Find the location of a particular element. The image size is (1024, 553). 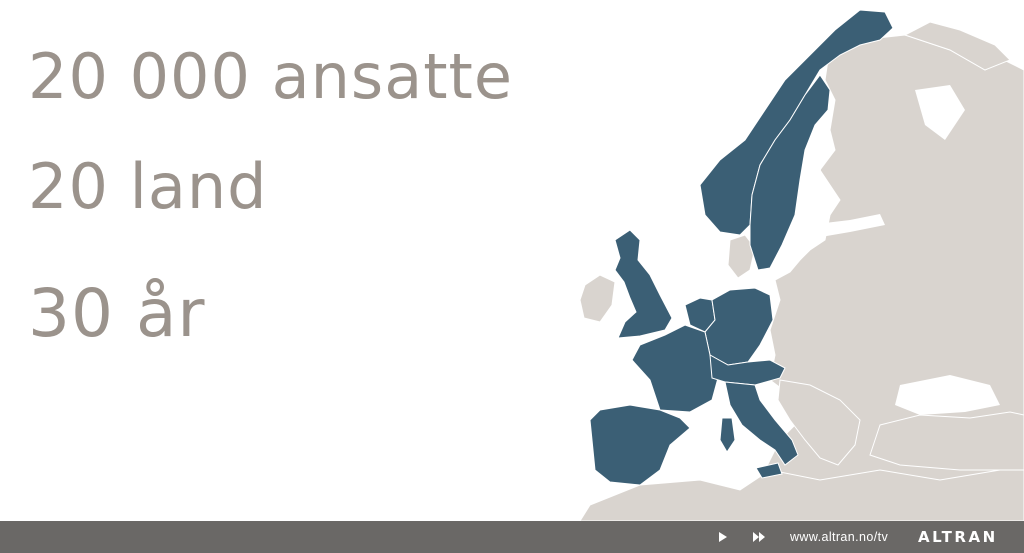

map-region-sardinia is located at coordinates (727, 435).